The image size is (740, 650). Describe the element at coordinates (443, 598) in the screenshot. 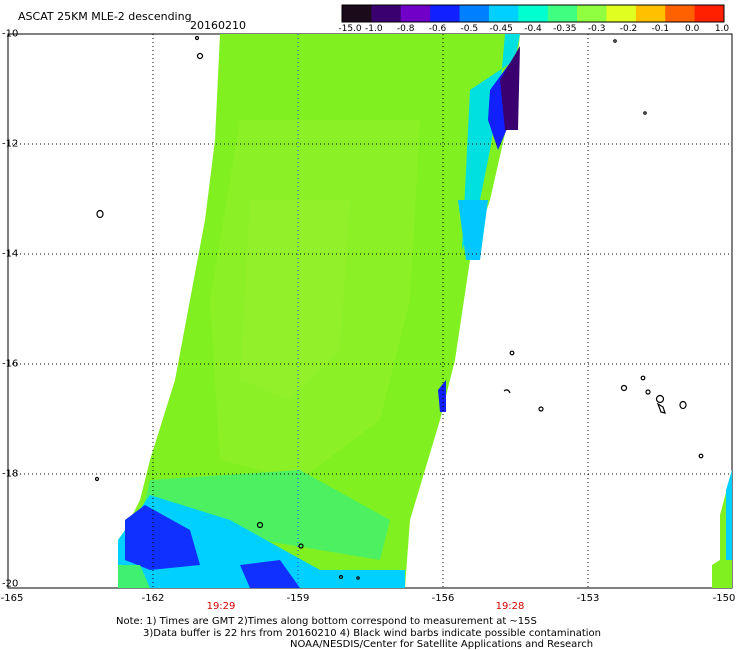

I see `lon-tick-label: -156` at that location.